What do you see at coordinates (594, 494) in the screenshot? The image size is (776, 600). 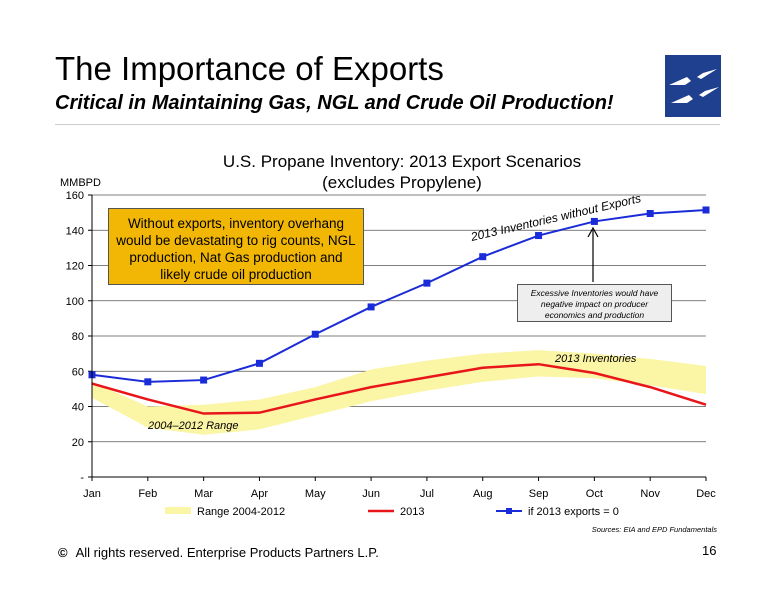 I see `x-tick-label: Oct` at bounding box center [594, 494].